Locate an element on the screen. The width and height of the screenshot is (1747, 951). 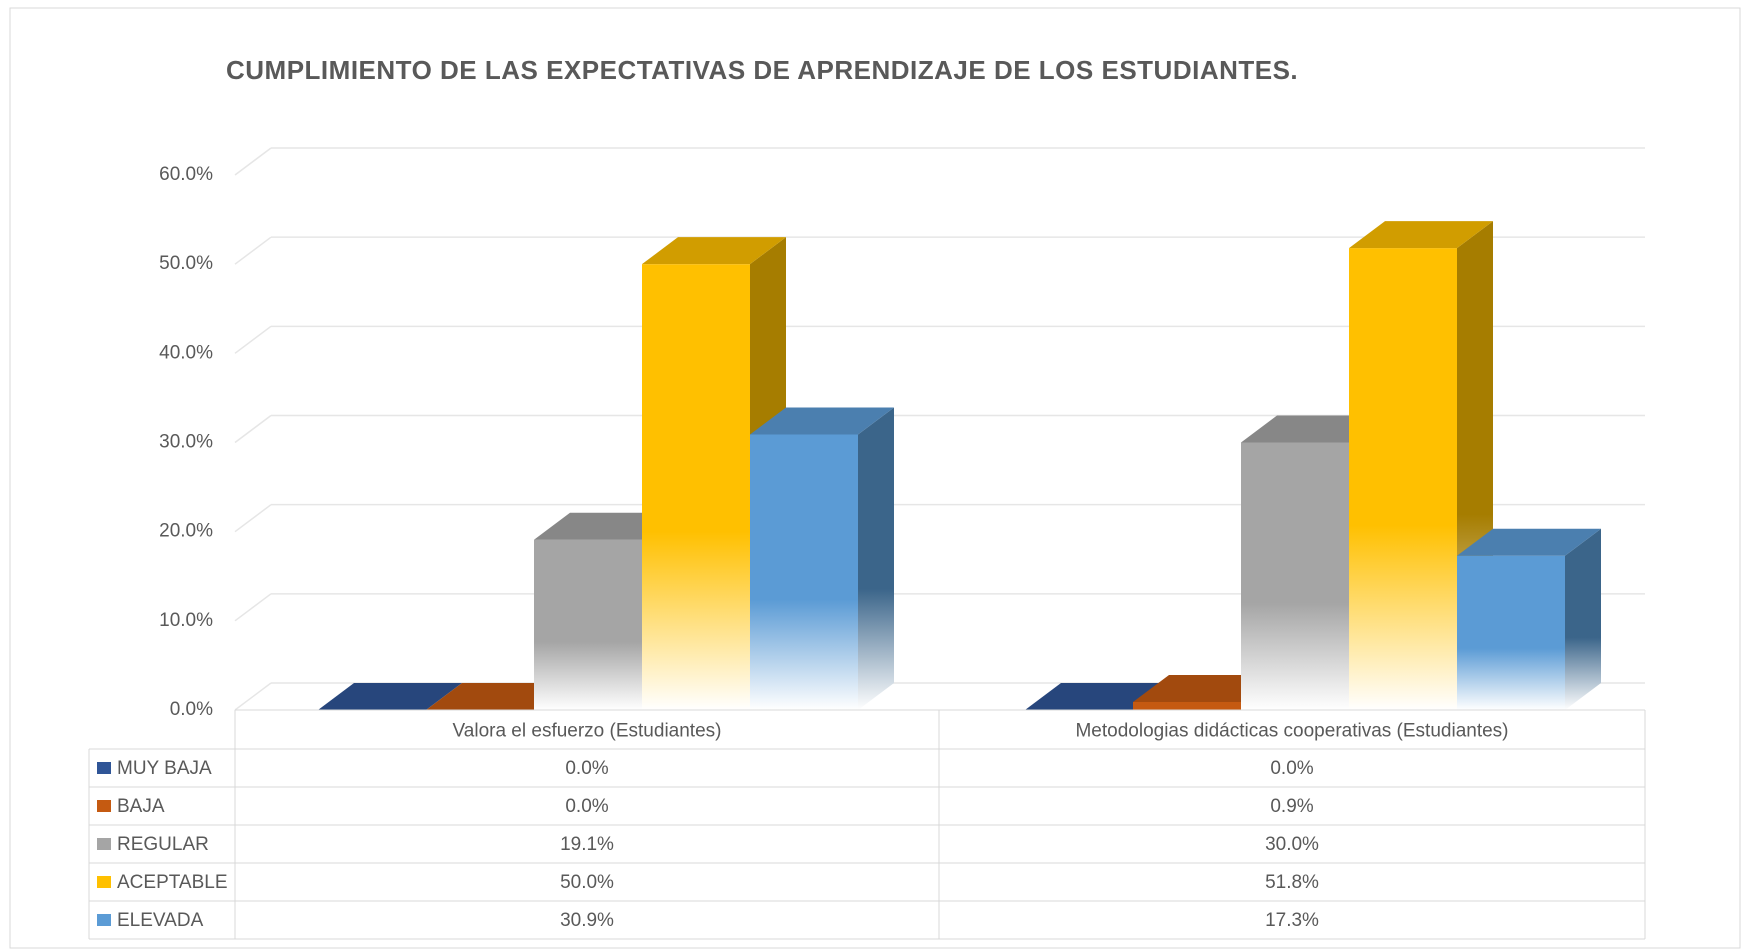
legend-label: ACEPTABLE is located at coordinates (172, 882).